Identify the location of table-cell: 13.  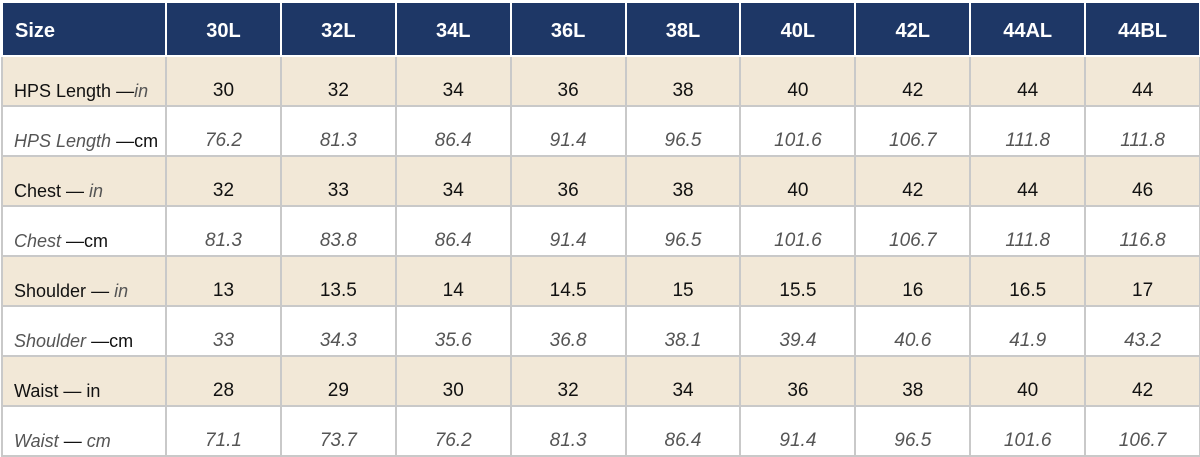
(223, 281).